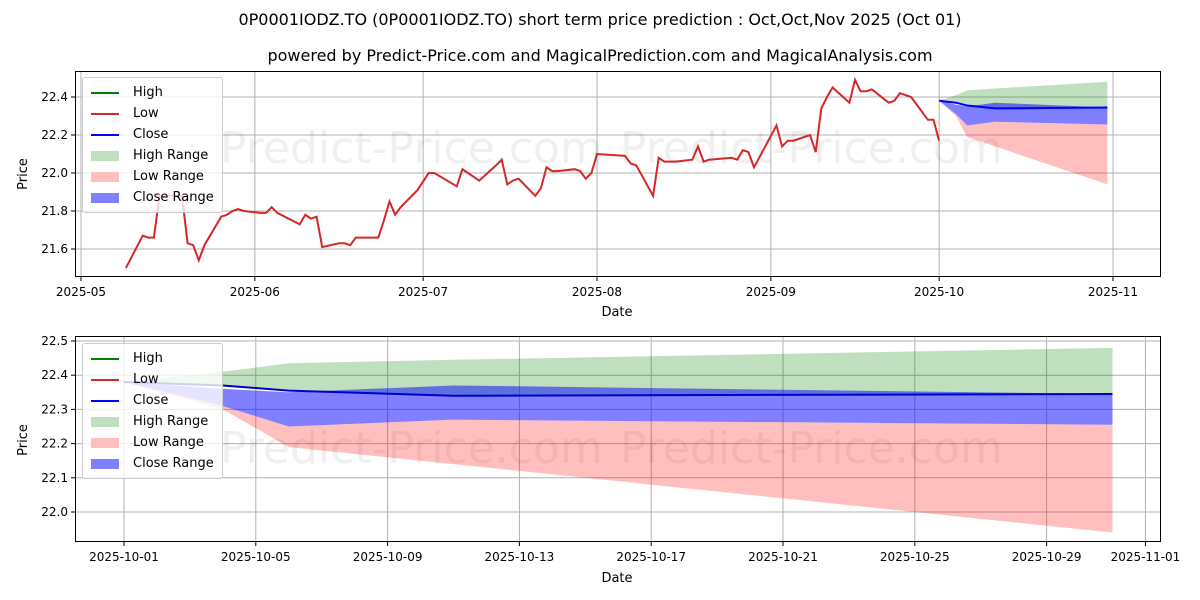 This screenshot has height=600, width=1200. I want to click on top-close-line, so click(1023, 104).